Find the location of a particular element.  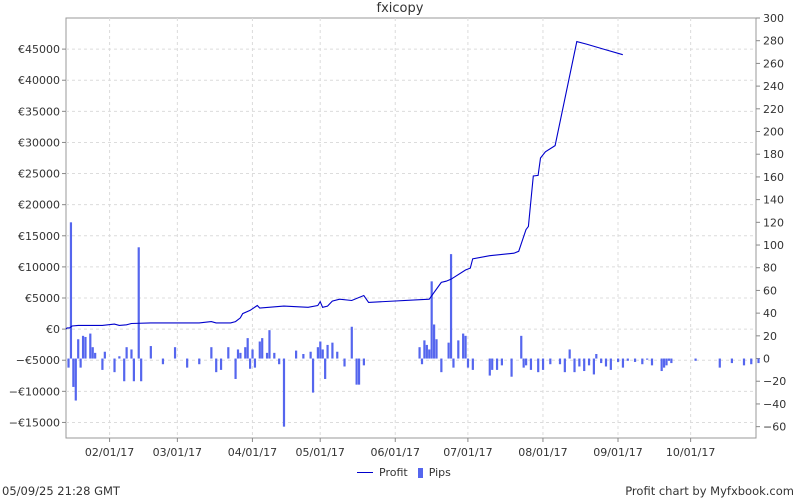

y-left-tick-label: −€5000 is located at coordinates (38, 360).